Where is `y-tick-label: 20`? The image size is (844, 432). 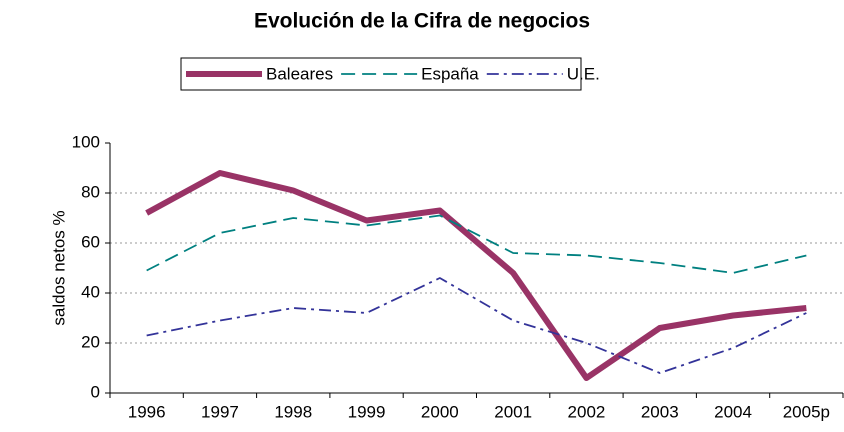
y-tick-label: 20 is located at coordinates (90, 341).